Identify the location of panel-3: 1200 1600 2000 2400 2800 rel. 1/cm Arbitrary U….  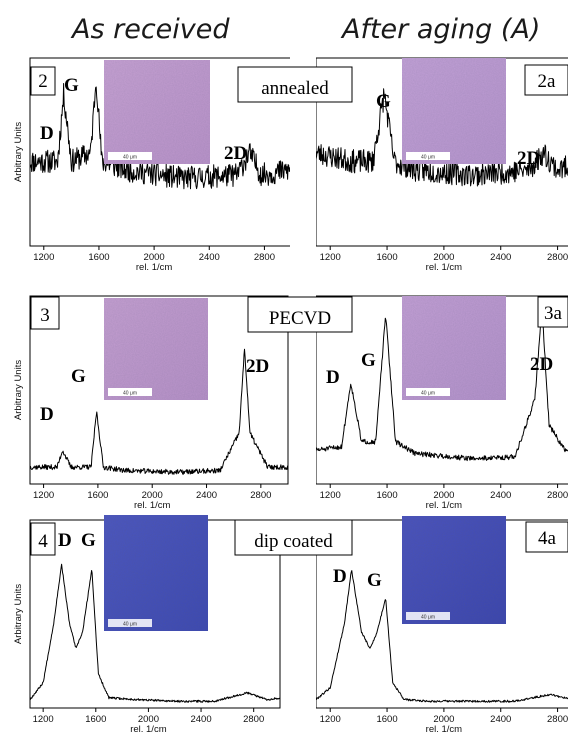
(151, 403).